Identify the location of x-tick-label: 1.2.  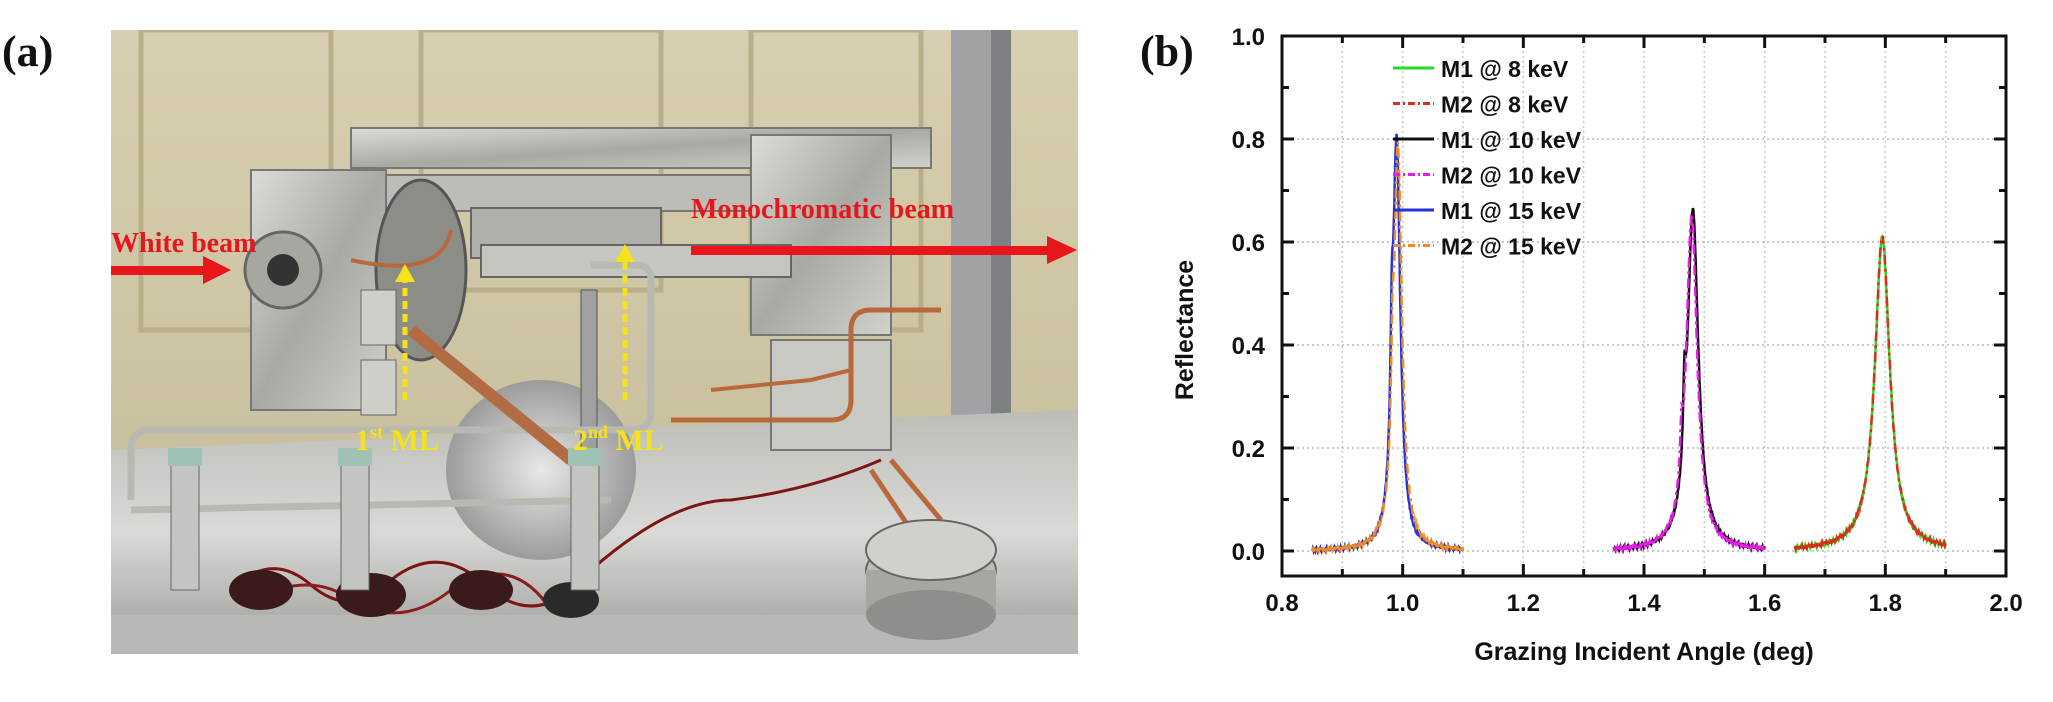
(1523, 603).